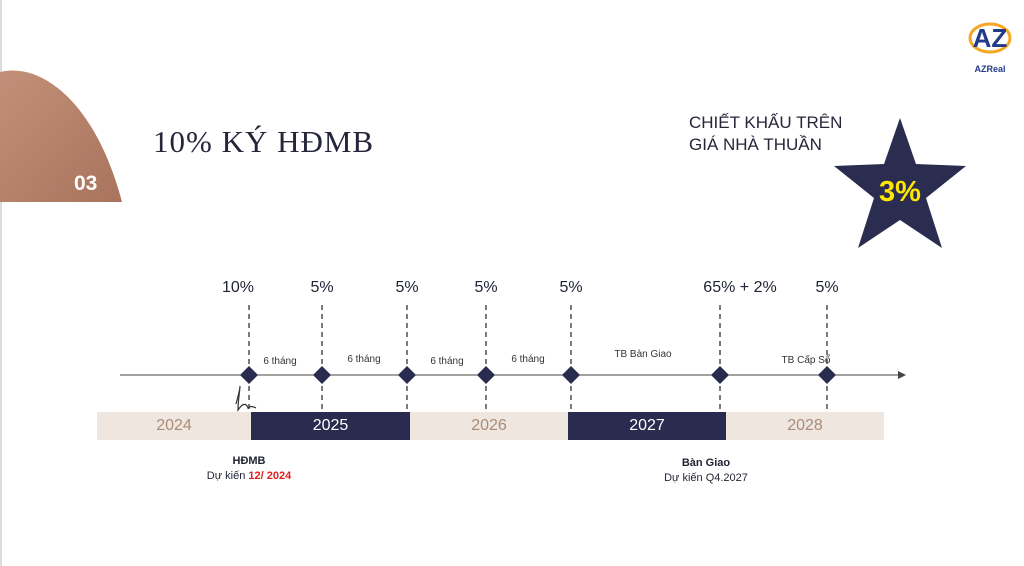  I want to click on logo-letters: AZ, so click(990, 38).